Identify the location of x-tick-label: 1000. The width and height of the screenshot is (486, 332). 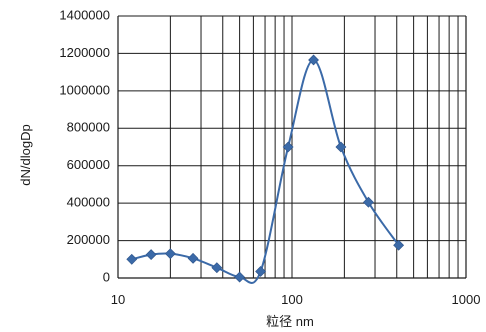
(466, 299).